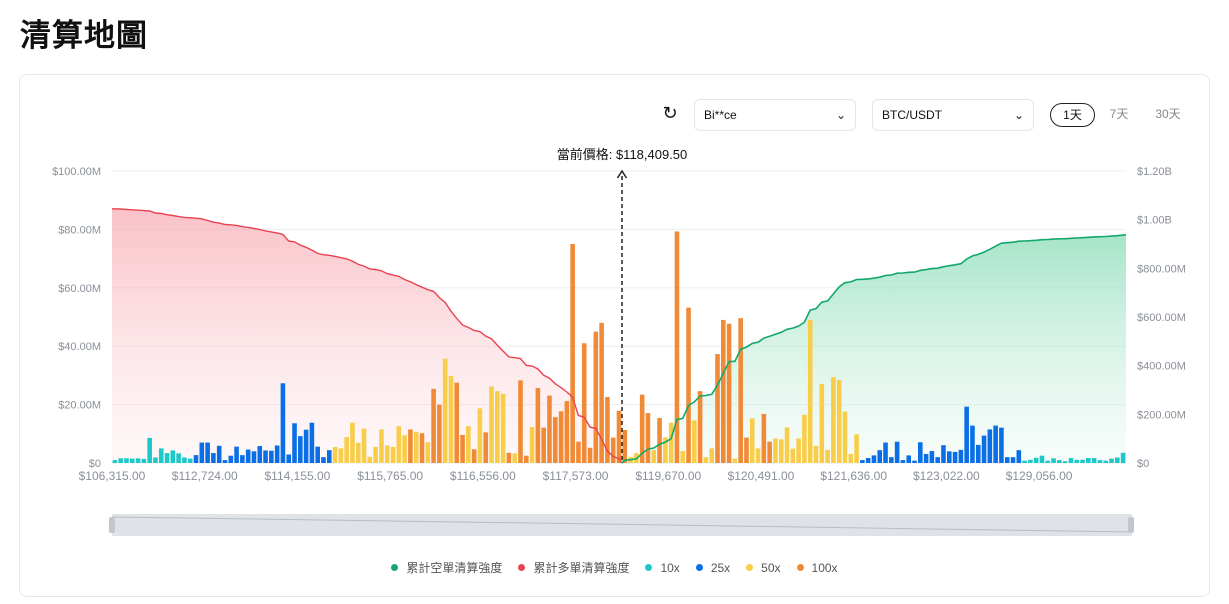 The image size is (1229, 604). Describe the element at coordinates (712, 567) in the screenshot. I see `legend-25x: 25x` at that location.